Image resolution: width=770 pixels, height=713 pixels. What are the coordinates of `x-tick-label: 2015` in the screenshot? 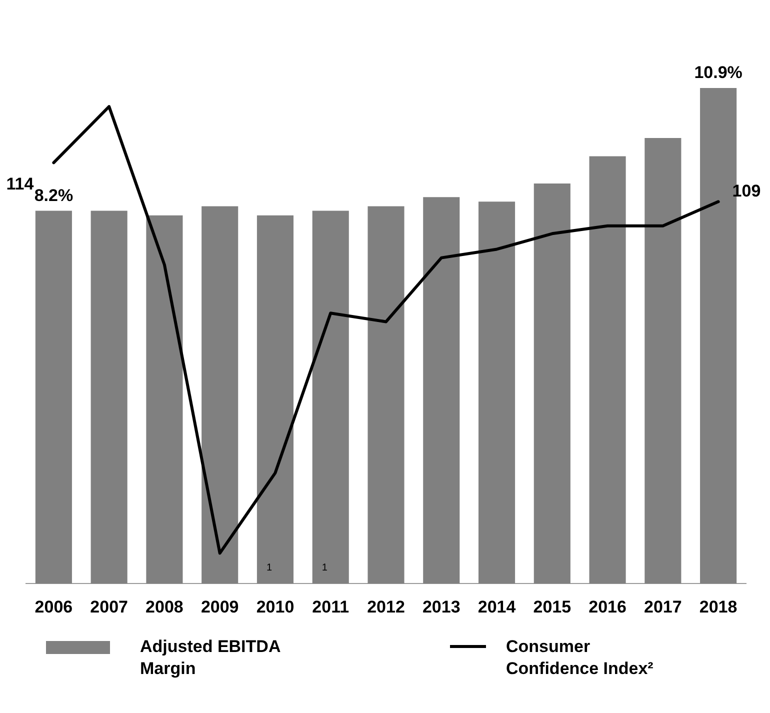 It's located at (552, 606).